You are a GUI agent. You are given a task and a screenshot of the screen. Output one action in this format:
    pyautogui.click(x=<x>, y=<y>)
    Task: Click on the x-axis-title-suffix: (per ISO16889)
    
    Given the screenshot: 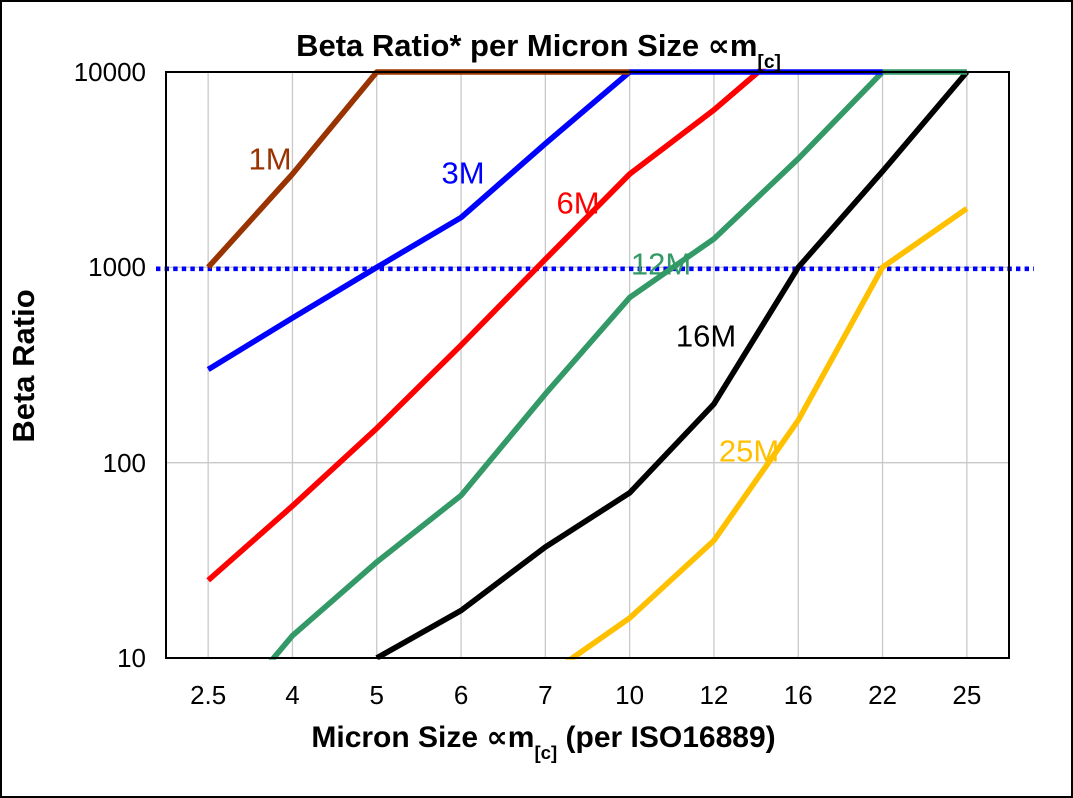 What is the action you would take?
    pyautogui.click(x=666, y=737)
    